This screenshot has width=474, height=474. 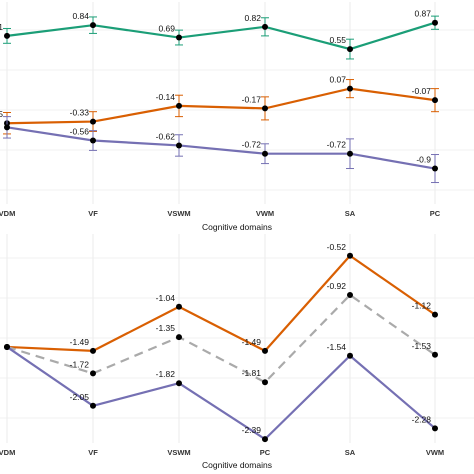 What do you see at coordinates (166, 136) in the screenshot?
I see `data-label: -0.62` at bounding box center [166, 136].